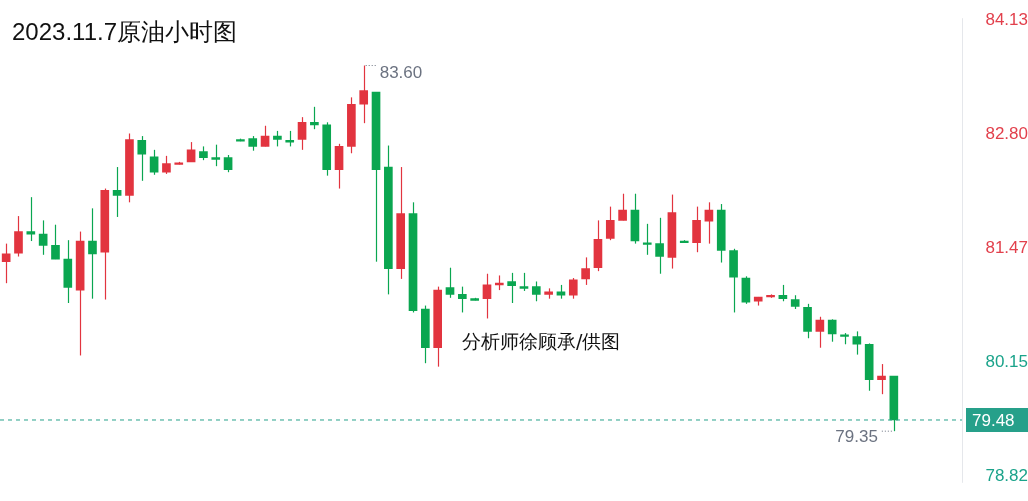 The width and height of the screenshot is (1028, 501). Describe the element at coordinates (1006, 134) in the screenshot. I see `y-tick-label: 82.80` at that location.